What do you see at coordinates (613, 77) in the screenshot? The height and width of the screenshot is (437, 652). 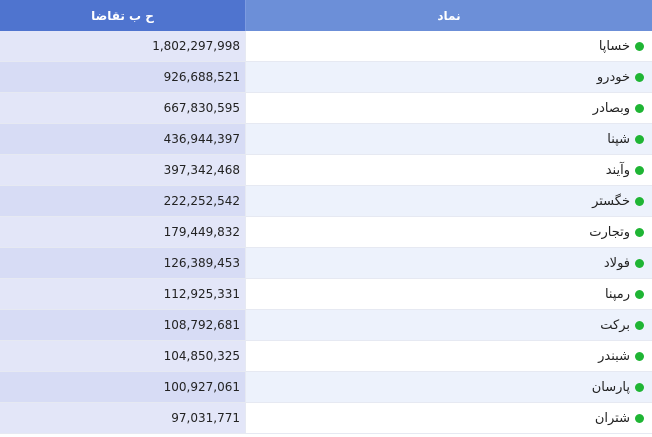 I see `symbol-label: خودرو` at bounding box center [613, 77].